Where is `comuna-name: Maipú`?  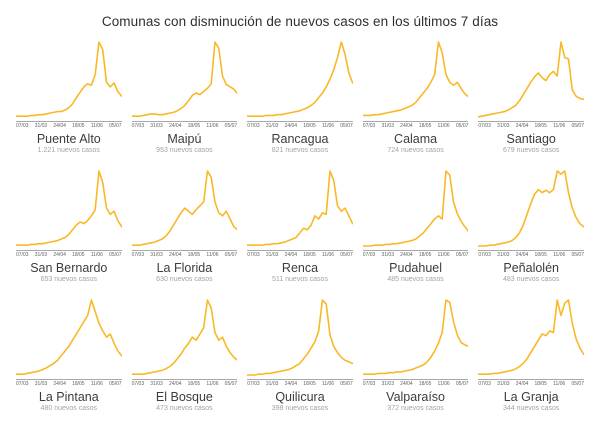
comuna-name: Maipú is located at coordinates (184, 139).